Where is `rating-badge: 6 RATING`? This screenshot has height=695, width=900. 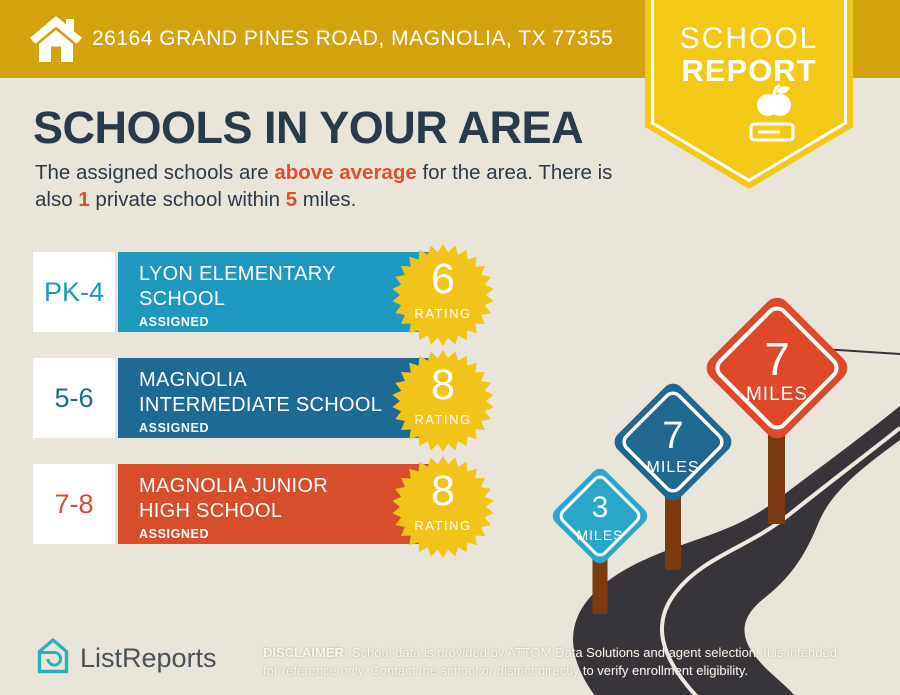 rating-badge: 6 RATING is located at coordinates (443, 295).